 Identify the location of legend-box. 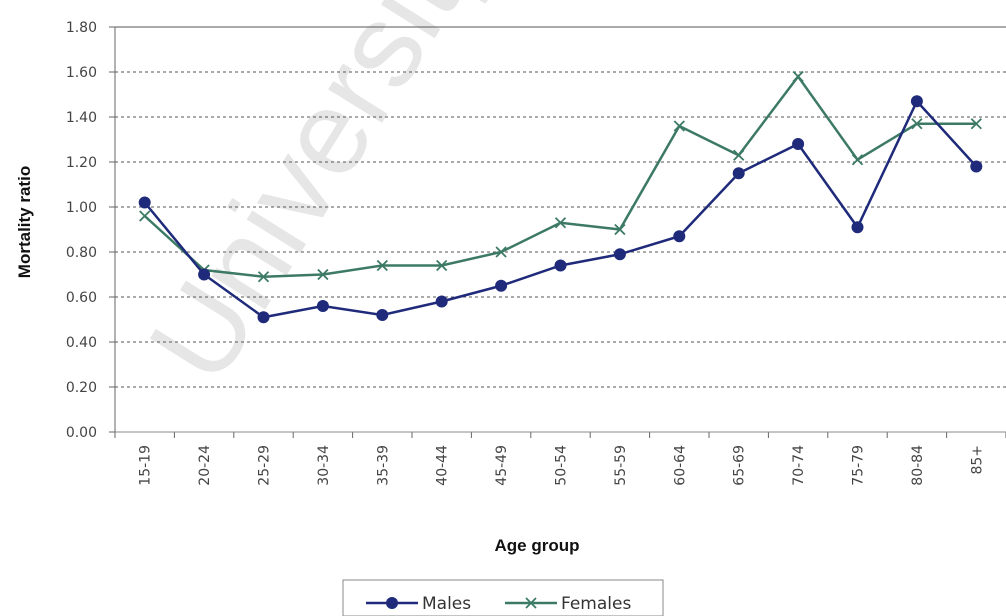
(503, 597).